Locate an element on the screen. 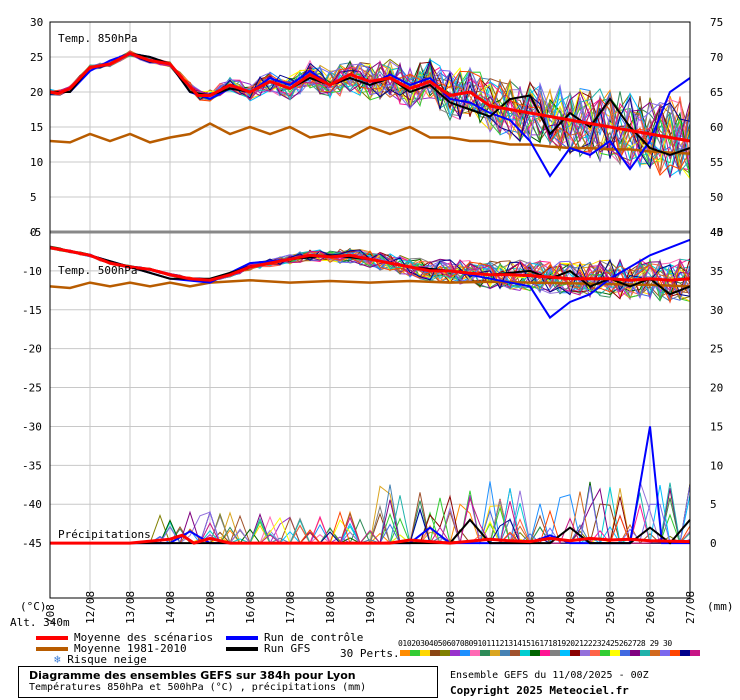 This screenshot has height=700, width=740. tick-left: 0 is located at coordinates (33, 232).